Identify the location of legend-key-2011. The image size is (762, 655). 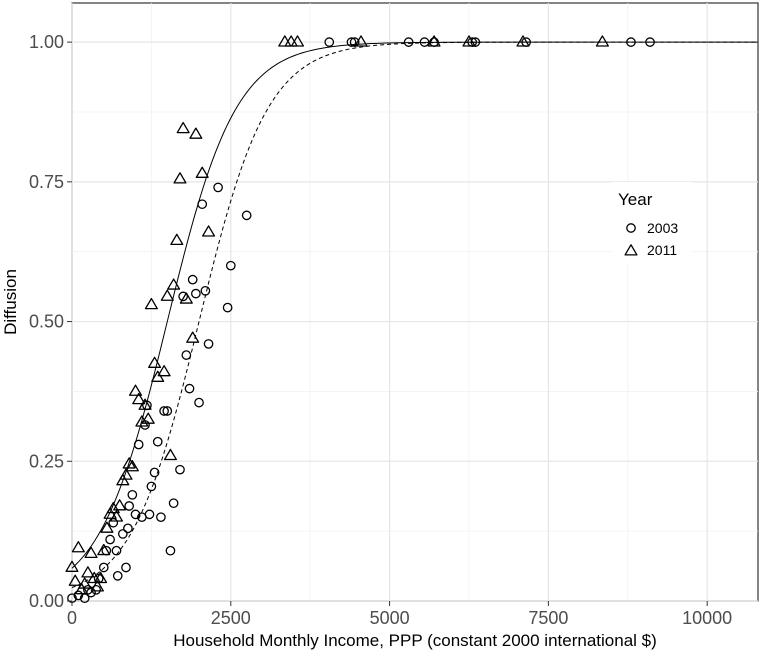
(631, 250).